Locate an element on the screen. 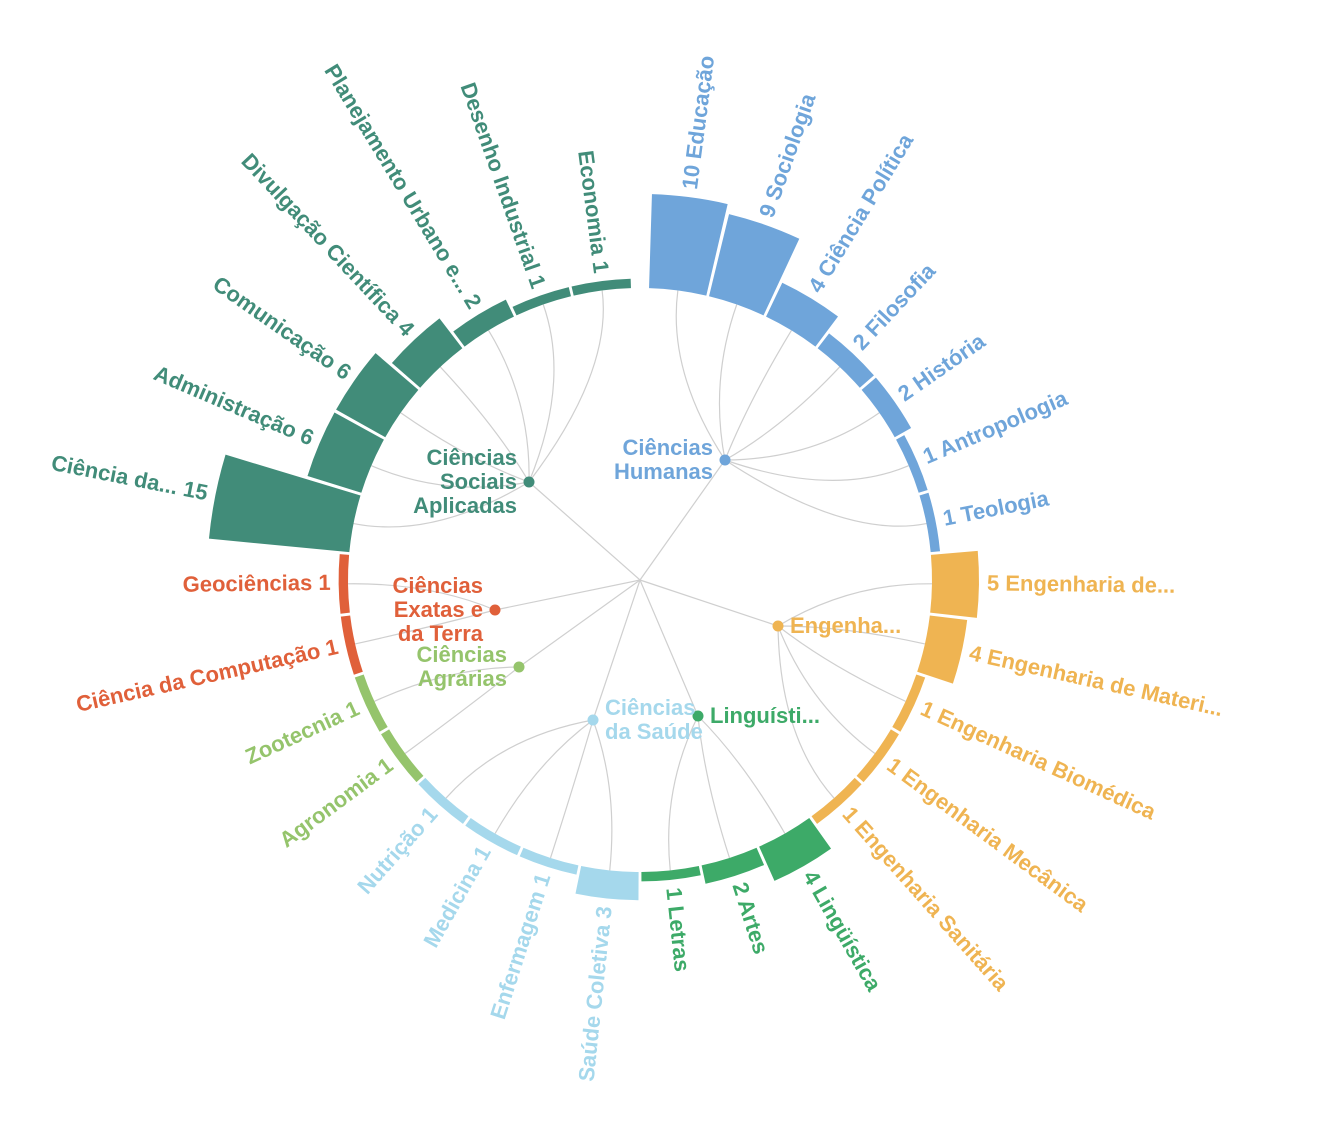 Image resolution: width=1332 pixels, height=1136 pixels. link-root-cie-ncias-sociais-aplicadas is located at coordinates (584, 531).